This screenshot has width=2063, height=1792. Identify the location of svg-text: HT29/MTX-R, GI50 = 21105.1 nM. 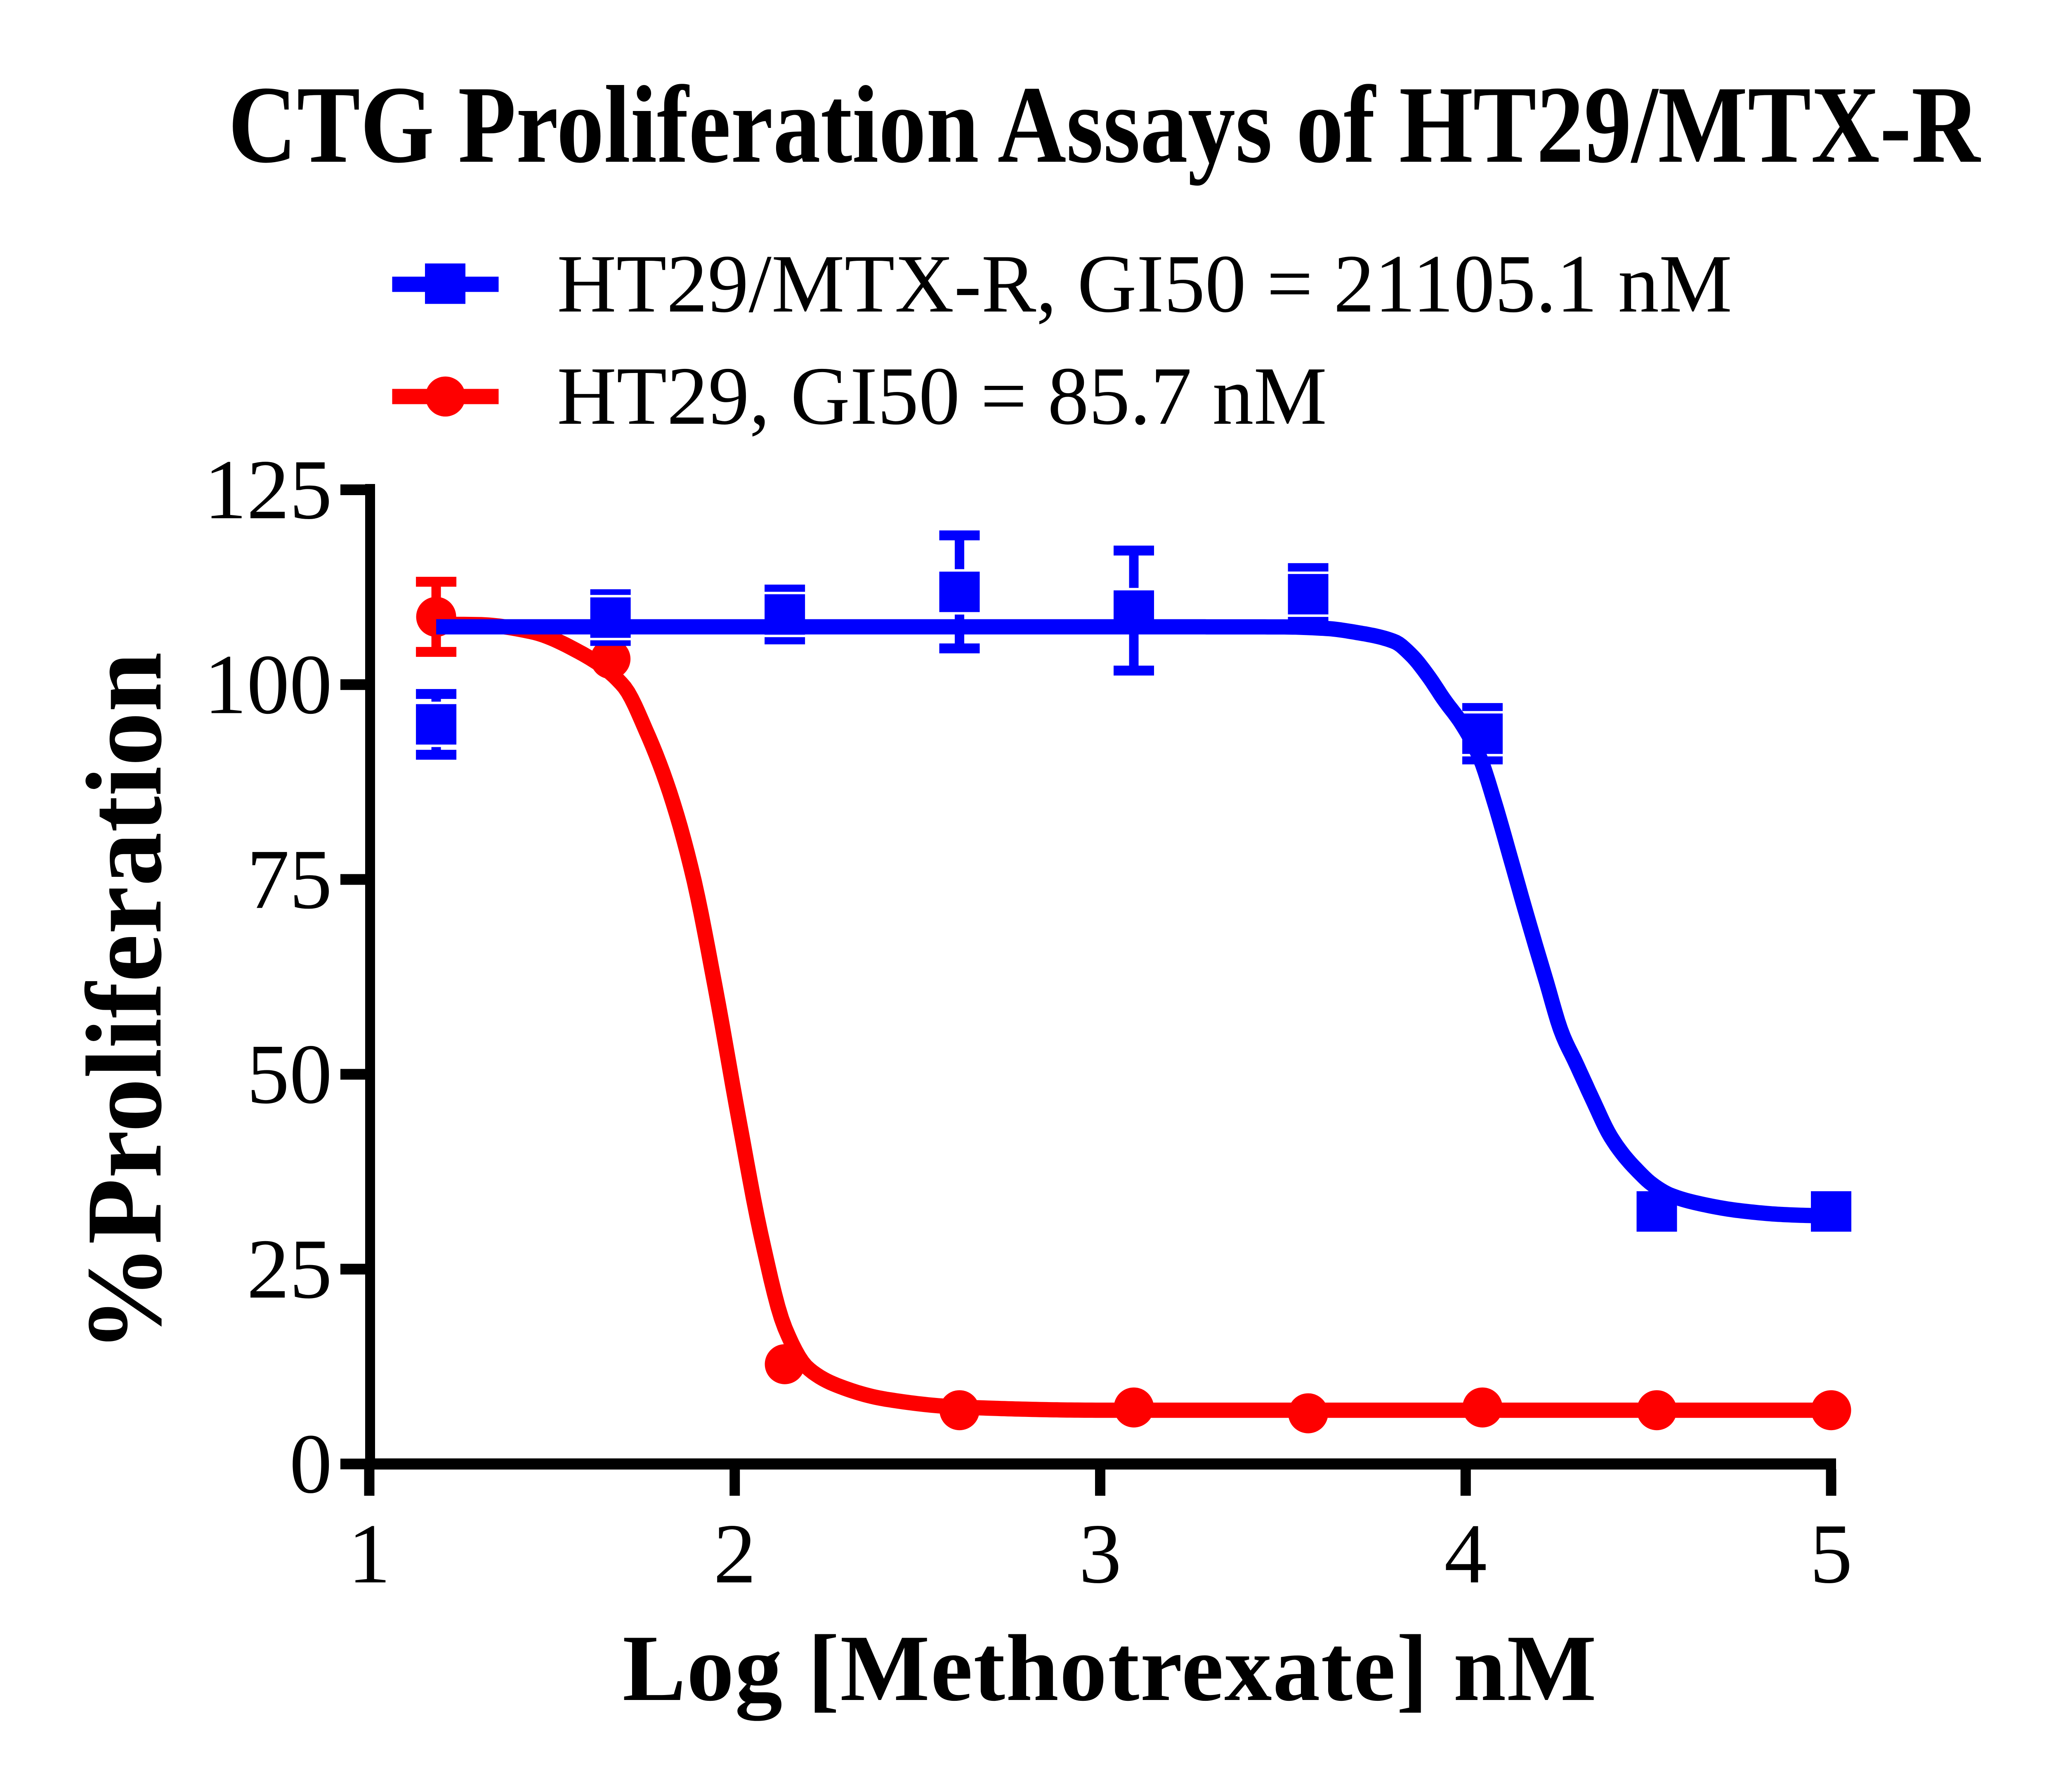
(1145, 284).